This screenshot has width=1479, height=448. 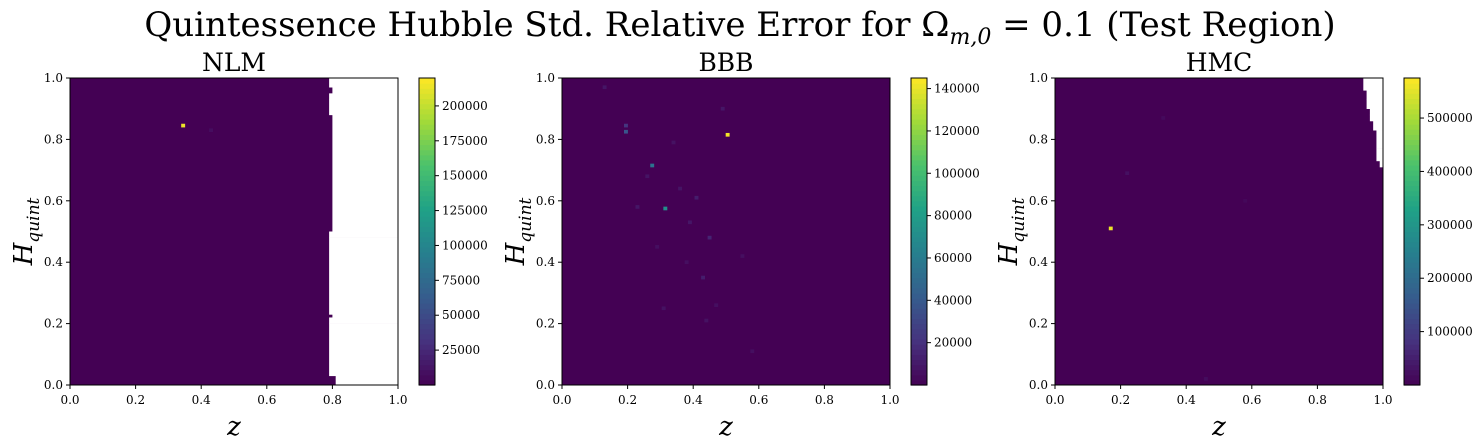 What do you see at coordinates (465, 211) in the screenshot?
I see `colorbar-tick-label: 125000` at bounding box center [465, 211].